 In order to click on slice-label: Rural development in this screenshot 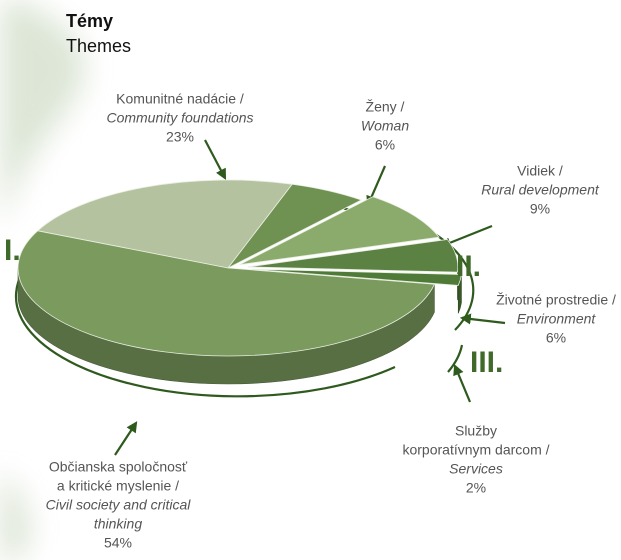, I will do `click(540, 190)`.